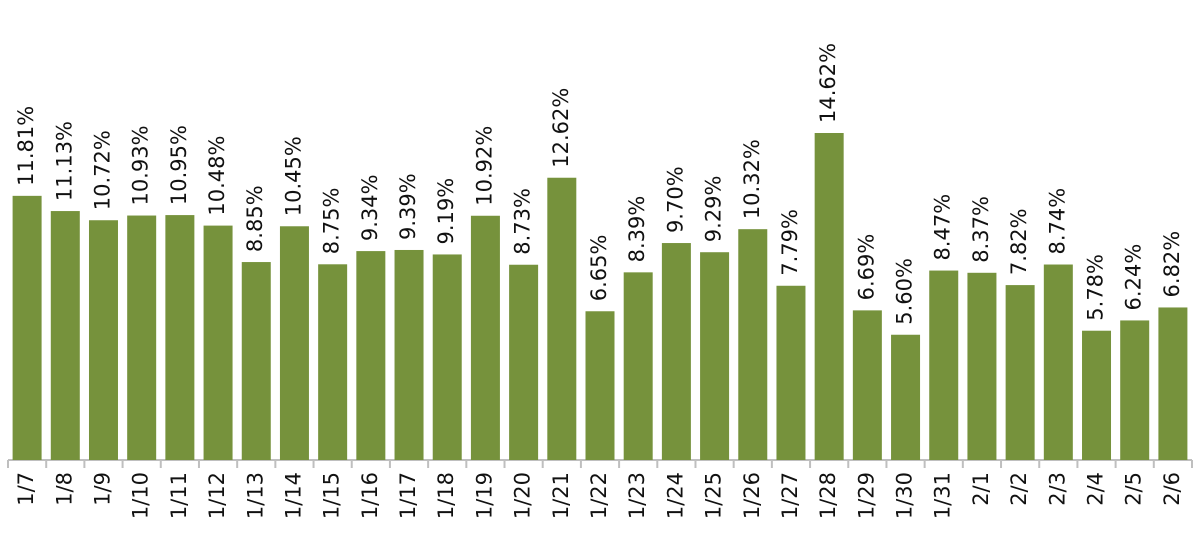 The height and width of the screenshot is (556, 1200). What do you see at coordinates (866, 267) in the screenshot?
I see `value-label: 6.69%` at bounding box center [866, 267].